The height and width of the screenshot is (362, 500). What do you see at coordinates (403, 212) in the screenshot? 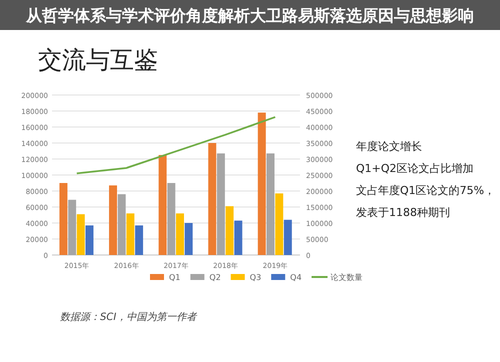
I see `text: 发表于1188种期刊` at bounding box center [403, 212].